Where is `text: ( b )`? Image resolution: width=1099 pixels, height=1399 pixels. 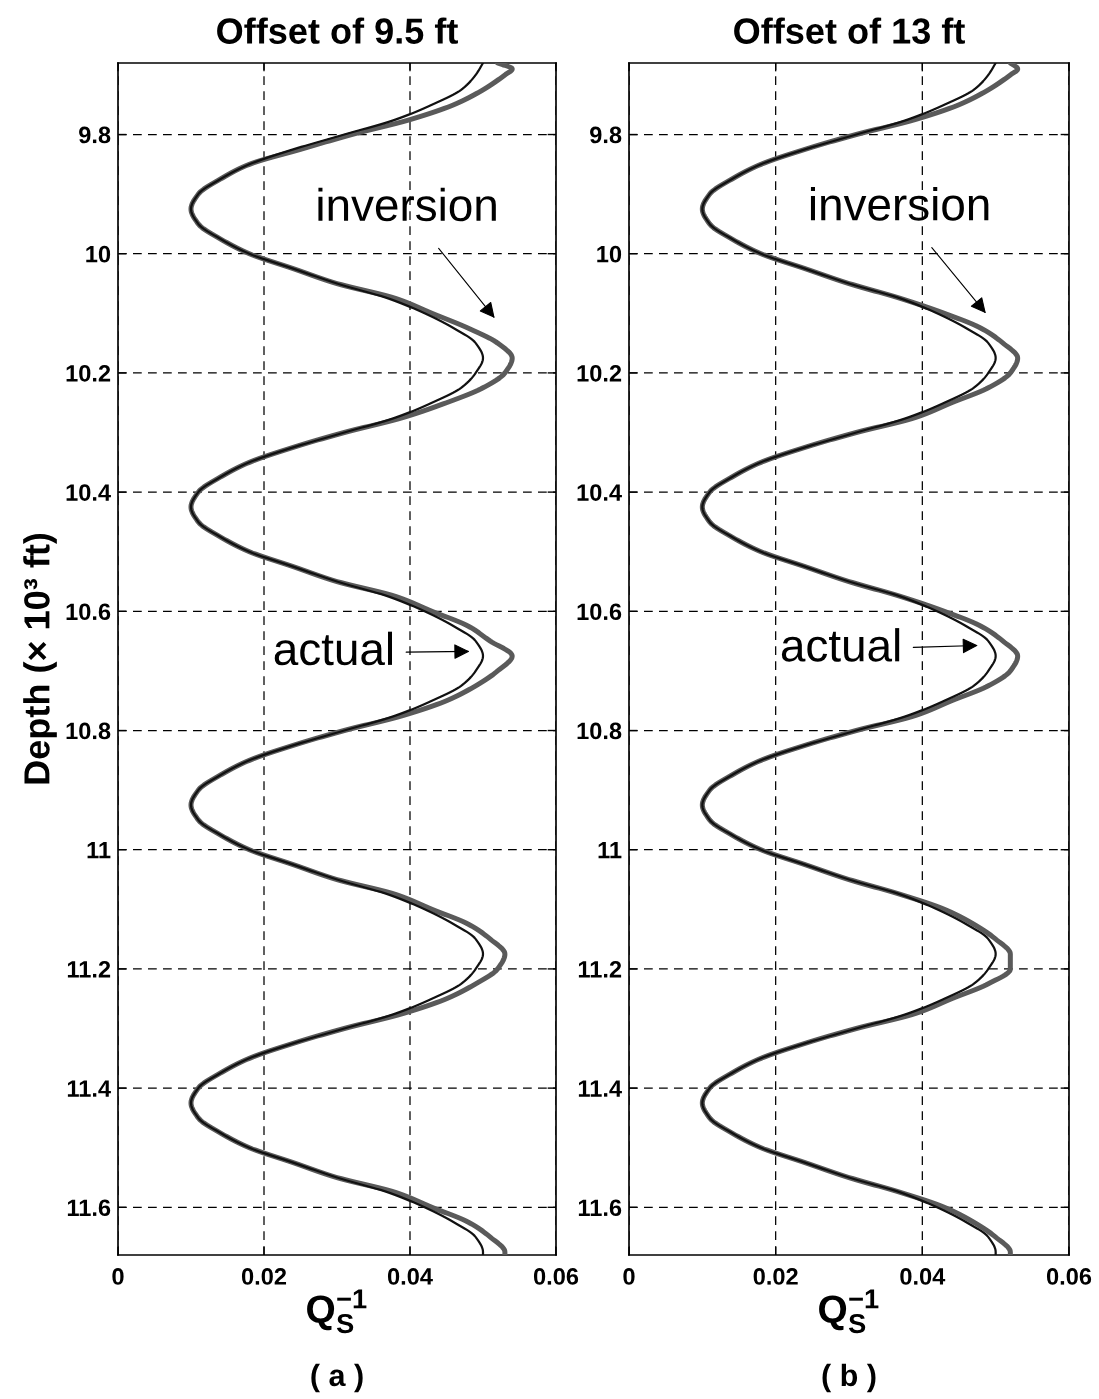
text: ( b ) is located at coordinates (849, 1378).